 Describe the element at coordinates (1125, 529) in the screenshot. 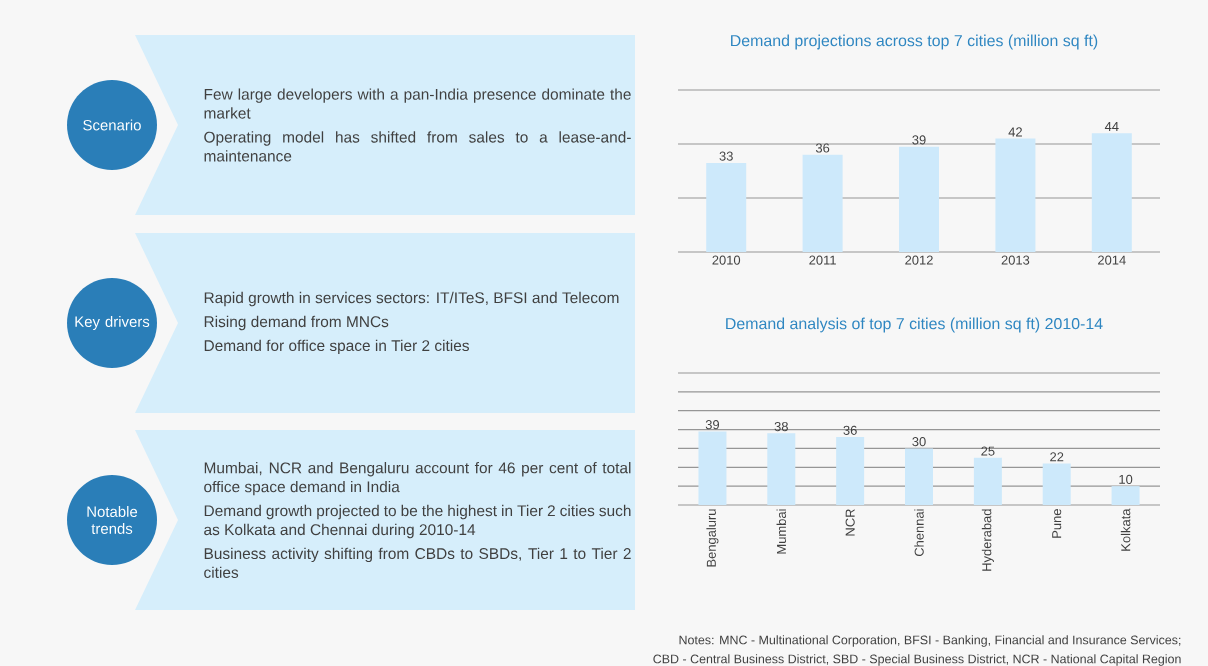

I see `x-tick-label: Kolkata` at that location.